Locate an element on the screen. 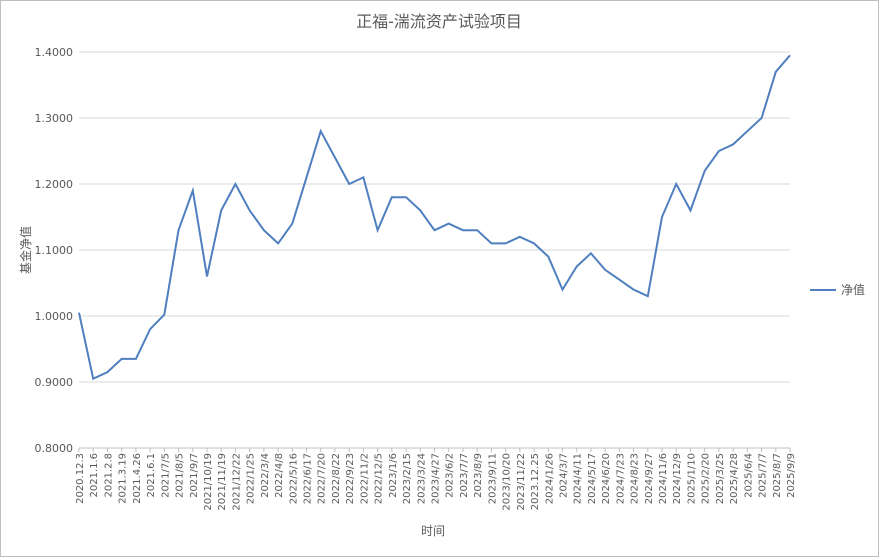 The width and height of the screenshot is (879, 557). x-tick-label: 2023/8/9 is located at coordinates (478, 475).